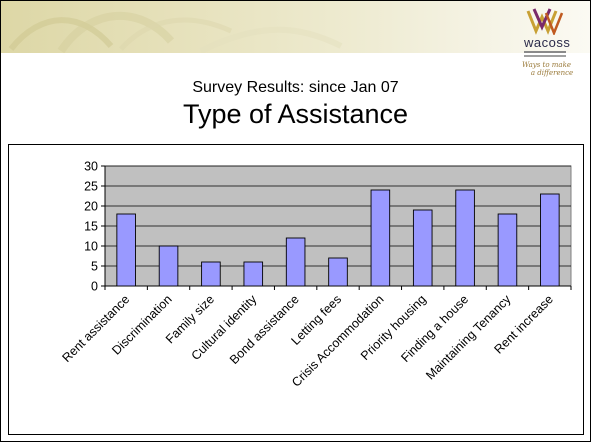 This screenshot has width=591, height=442. I want to click on logo-mark-icon, so click(545, 21).